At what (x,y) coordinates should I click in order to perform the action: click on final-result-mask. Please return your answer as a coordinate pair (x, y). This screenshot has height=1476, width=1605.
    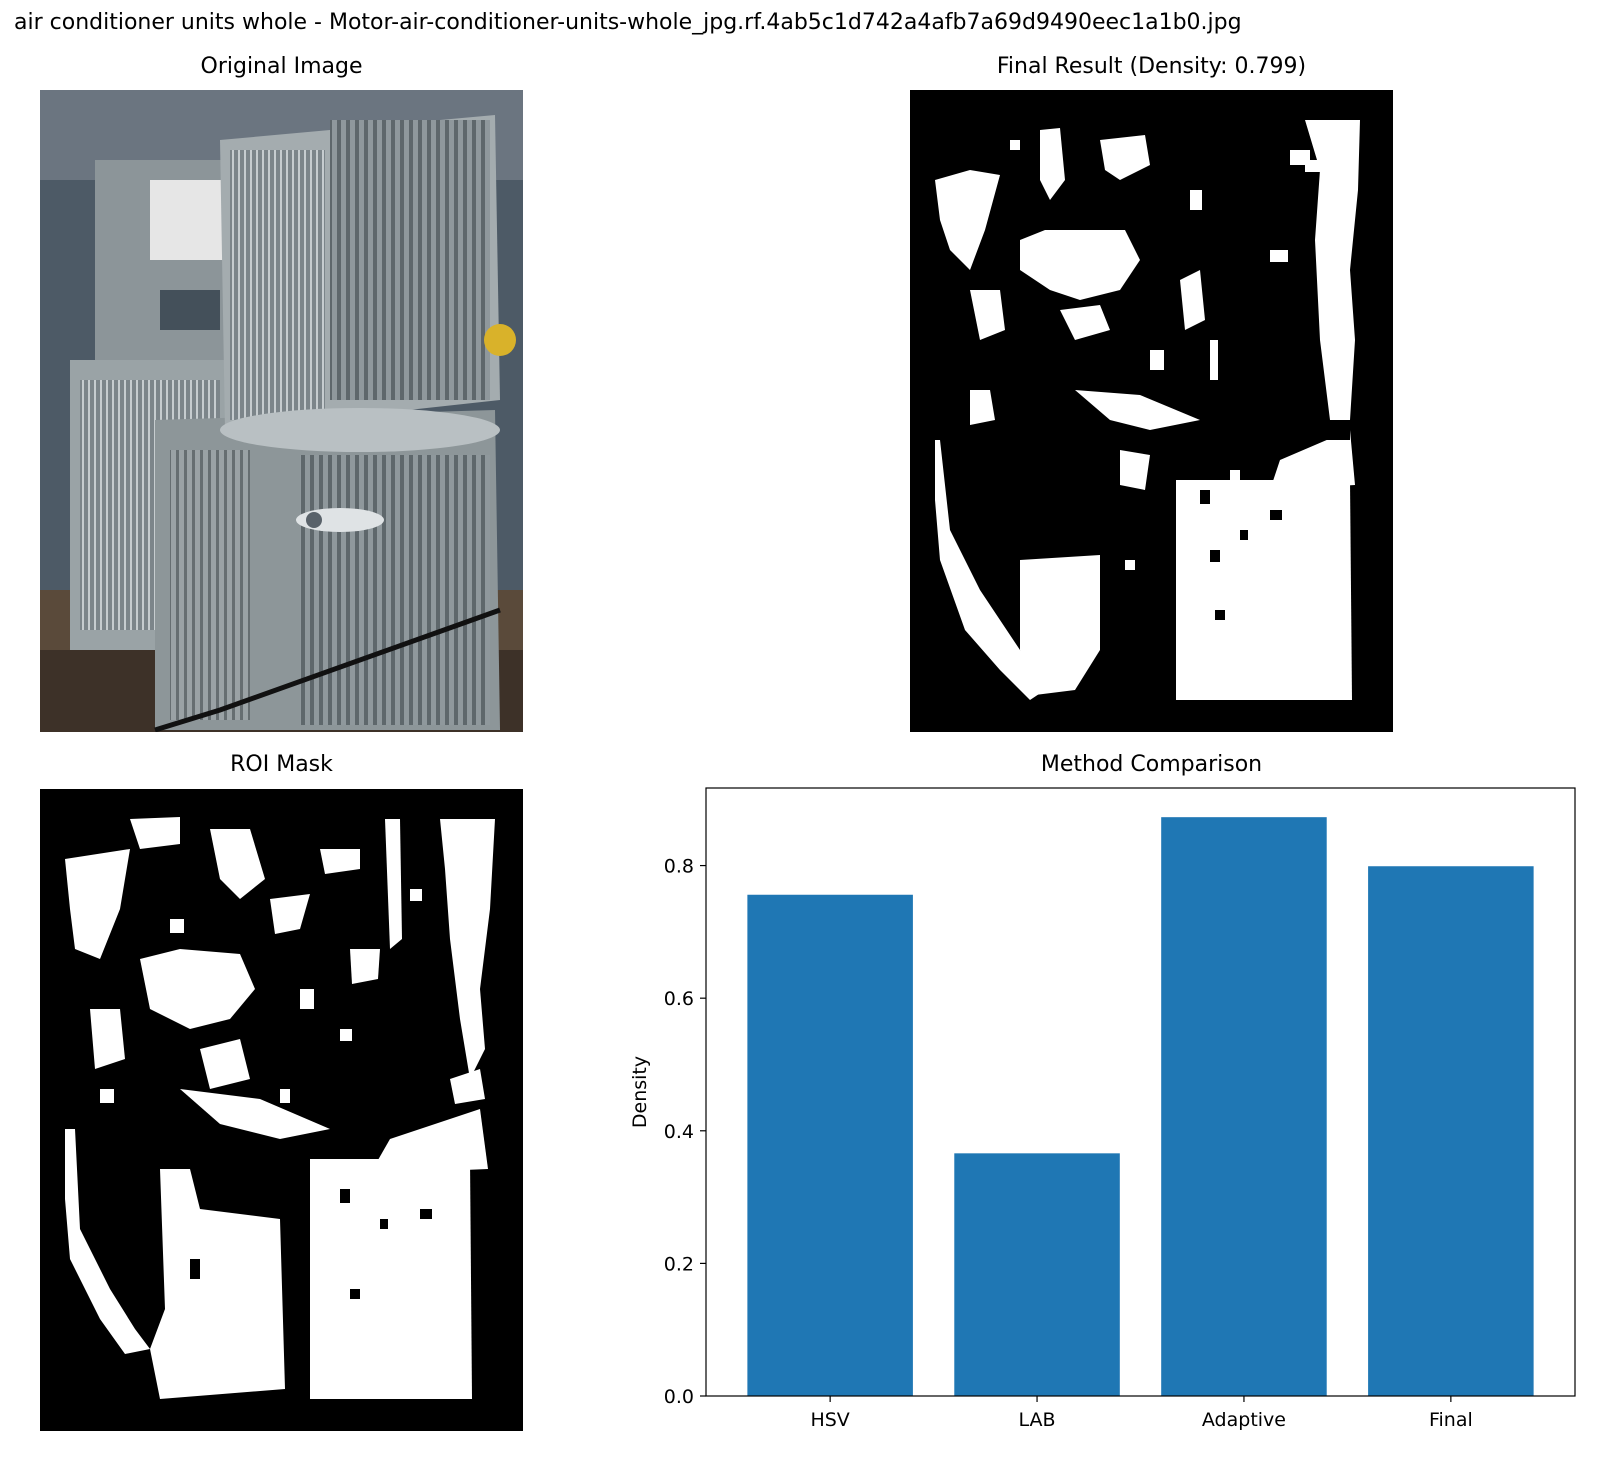
    Looking at the image, I should click on (1151, 411).